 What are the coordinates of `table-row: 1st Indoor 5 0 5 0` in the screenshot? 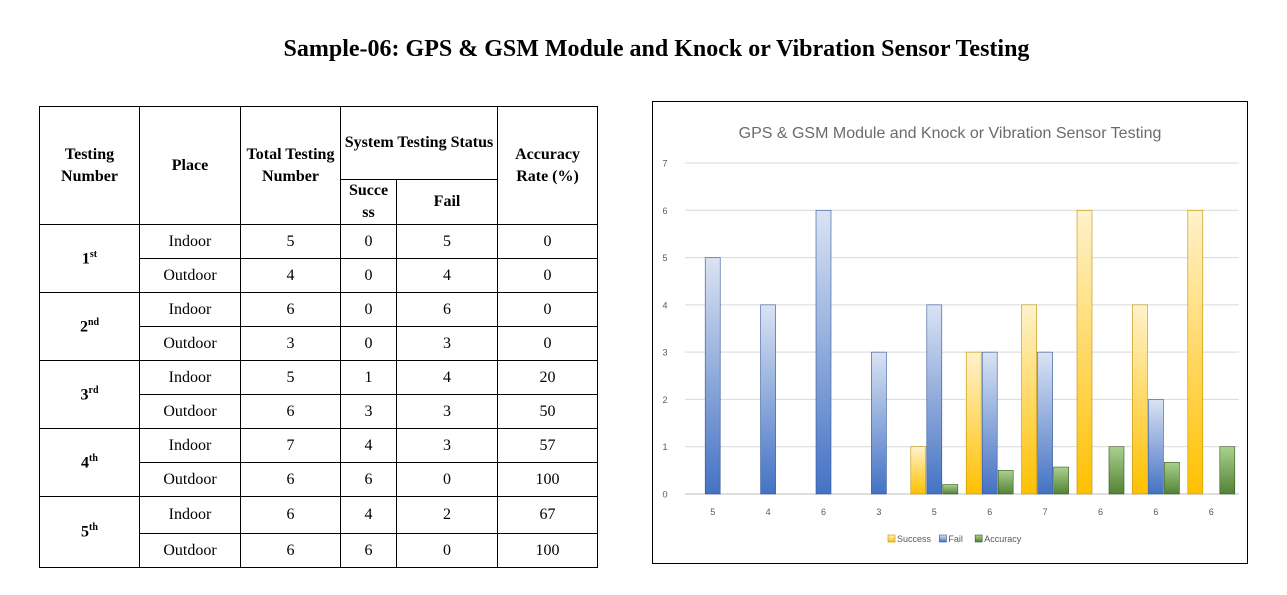 It's located at (319, 258).